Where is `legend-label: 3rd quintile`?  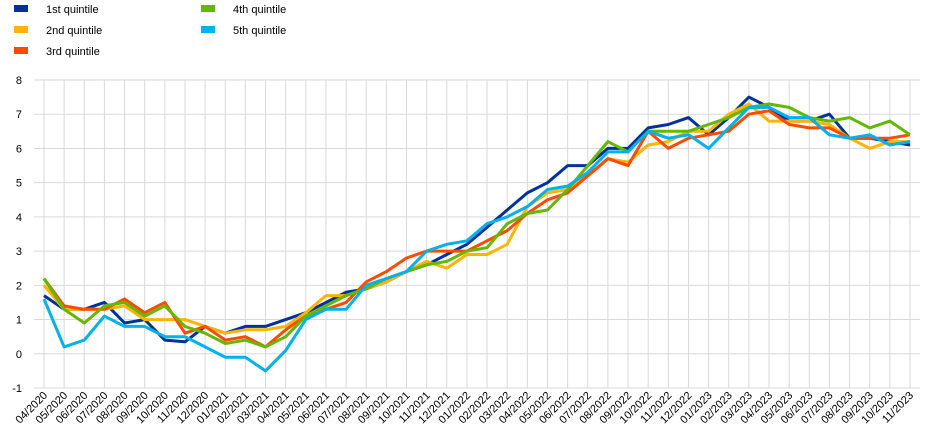
legend-label: 3rd quintile is located at coordinates (73, 52).